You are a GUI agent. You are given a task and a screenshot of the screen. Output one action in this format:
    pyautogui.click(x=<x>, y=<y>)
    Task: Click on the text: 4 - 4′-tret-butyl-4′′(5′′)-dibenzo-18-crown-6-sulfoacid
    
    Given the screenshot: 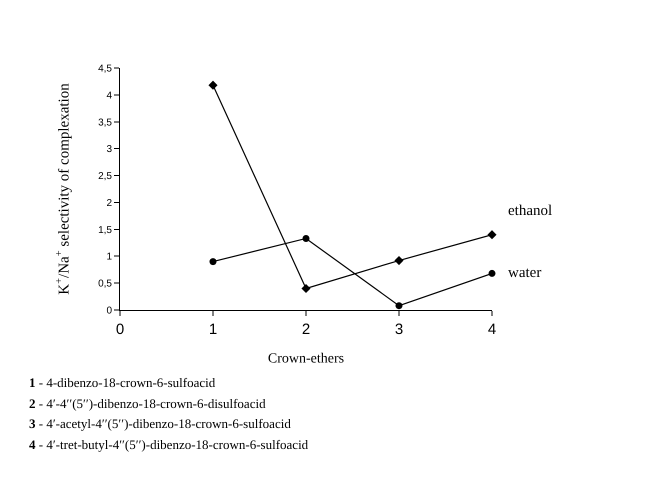 What is the action you would take?
    pyautogui.click(x=169, y=444)
    